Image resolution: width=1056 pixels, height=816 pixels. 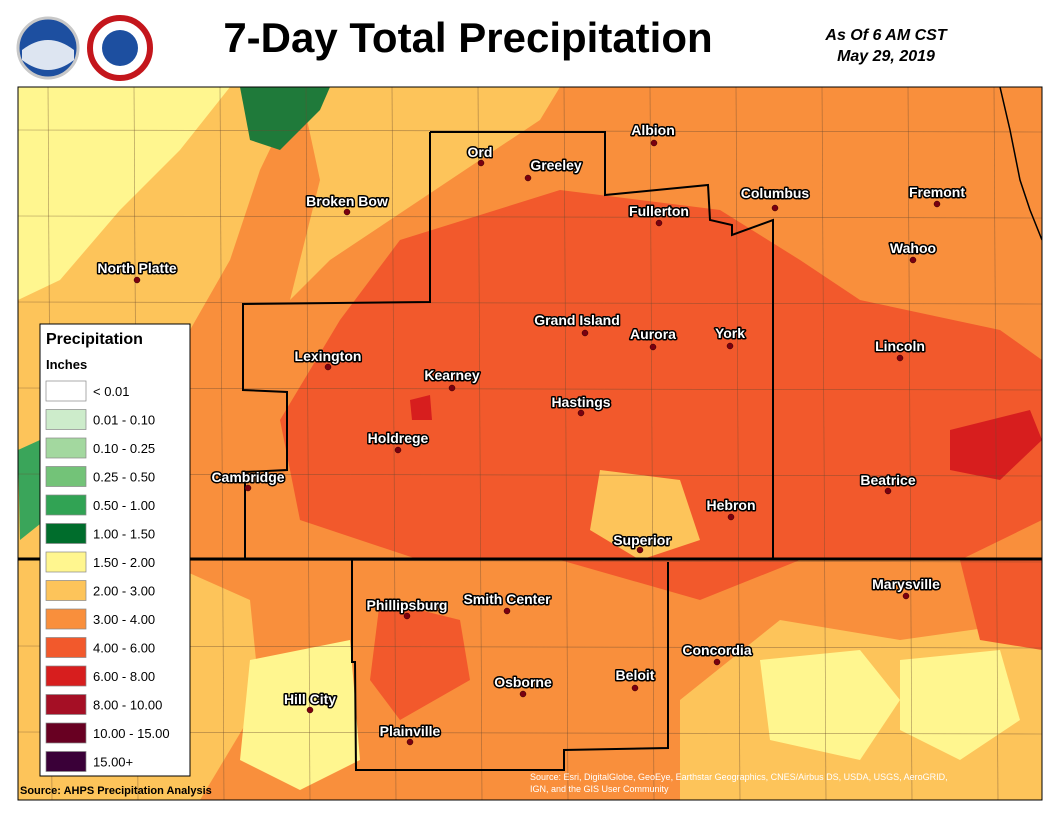 I want to click on source: Source: AHPS Precipitation Analysis, so click(x=116, y=791).